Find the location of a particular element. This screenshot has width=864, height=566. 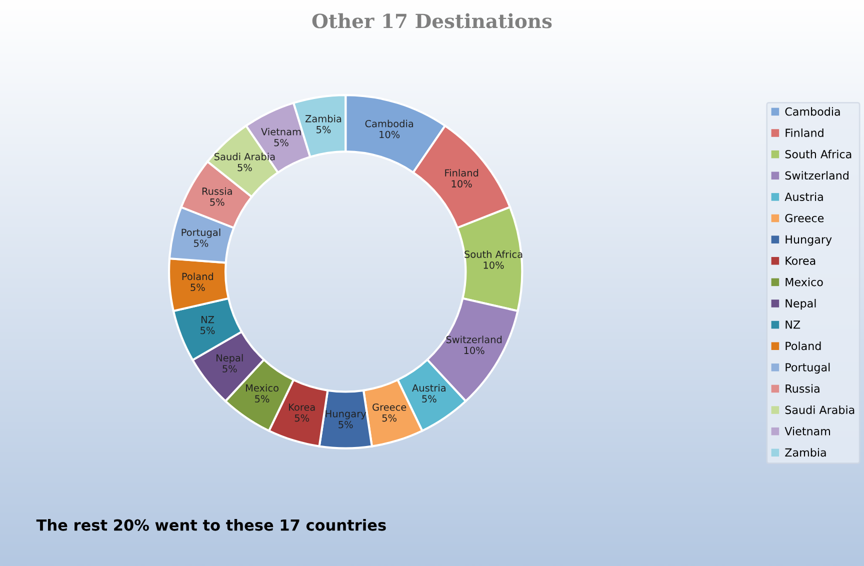

slice-label: Saudi Arabia is located at coordinates (244, 156).